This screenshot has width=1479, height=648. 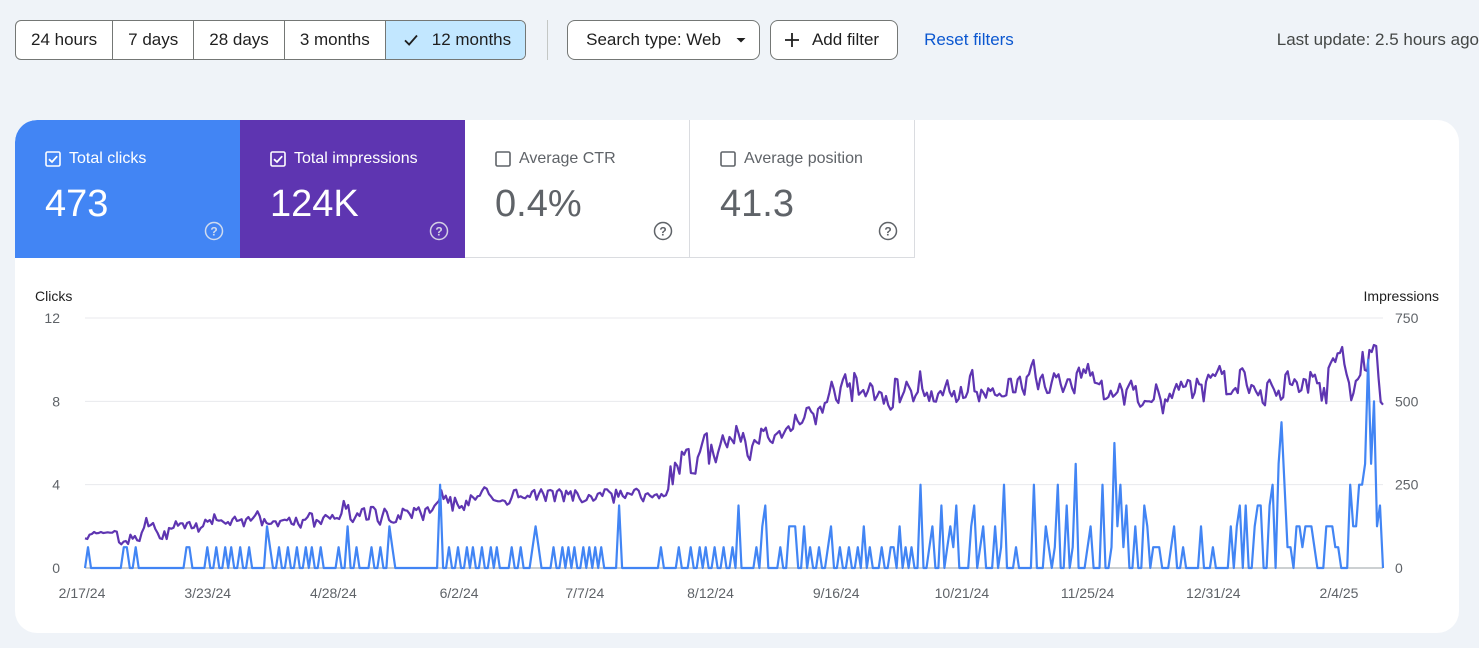 I want to click on left-y-tick-label: 4, so click(x=56, y=485).